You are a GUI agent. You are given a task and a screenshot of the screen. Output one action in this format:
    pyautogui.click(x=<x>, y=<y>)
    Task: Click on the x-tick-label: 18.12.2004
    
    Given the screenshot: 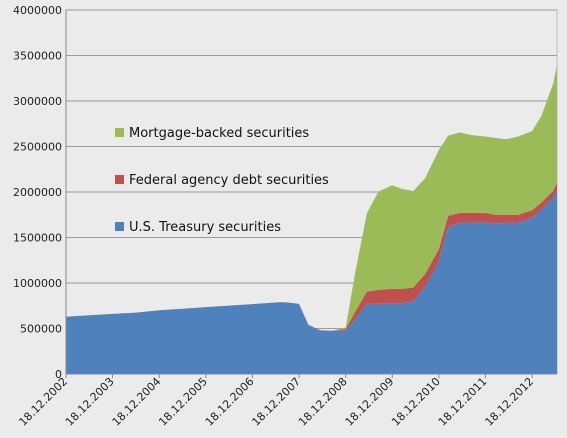 What is the action you would take?
    pyautogui.click(x=137, y=402)
    